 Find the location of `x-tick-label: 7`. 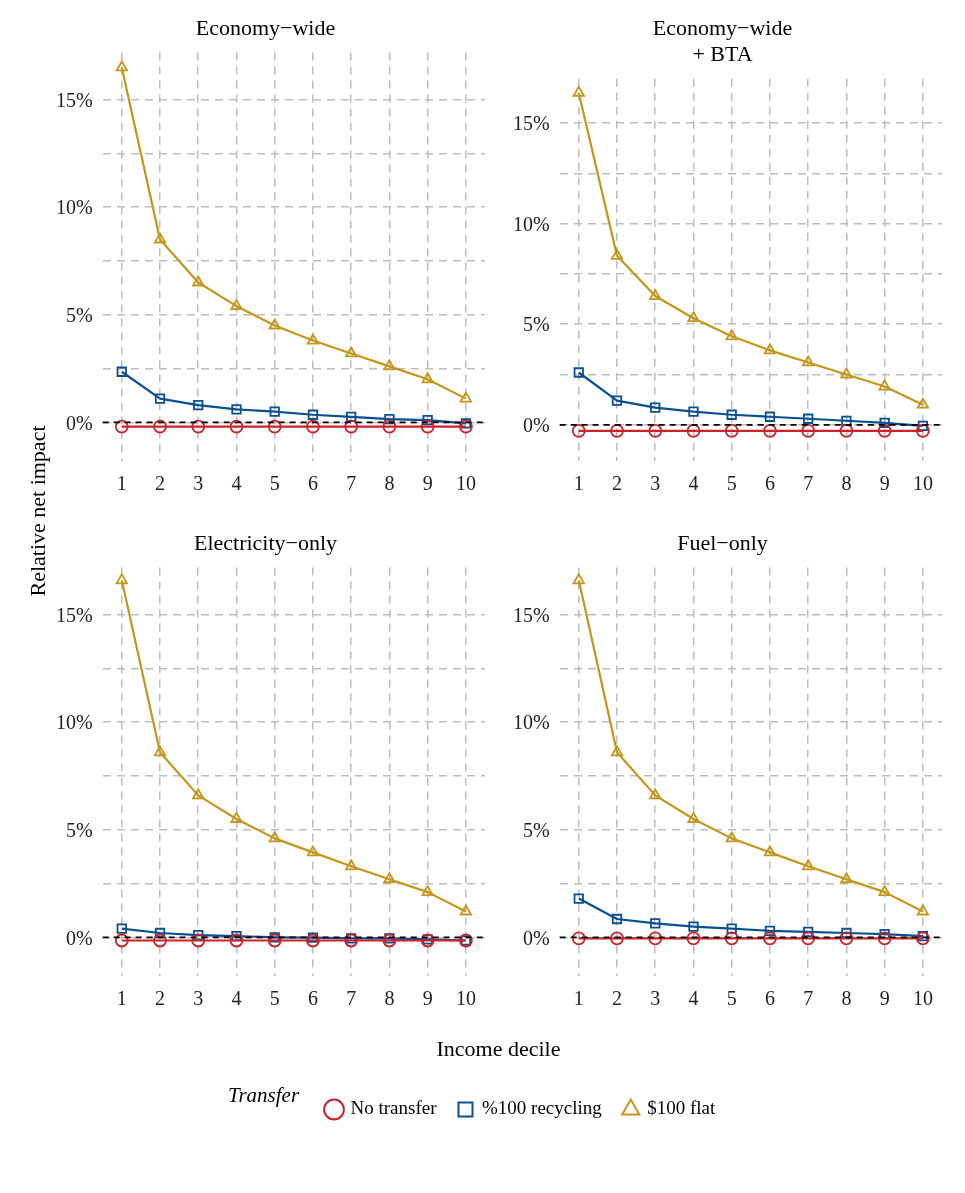

x-tick-label: 7 is located at coordinates (351, 998).